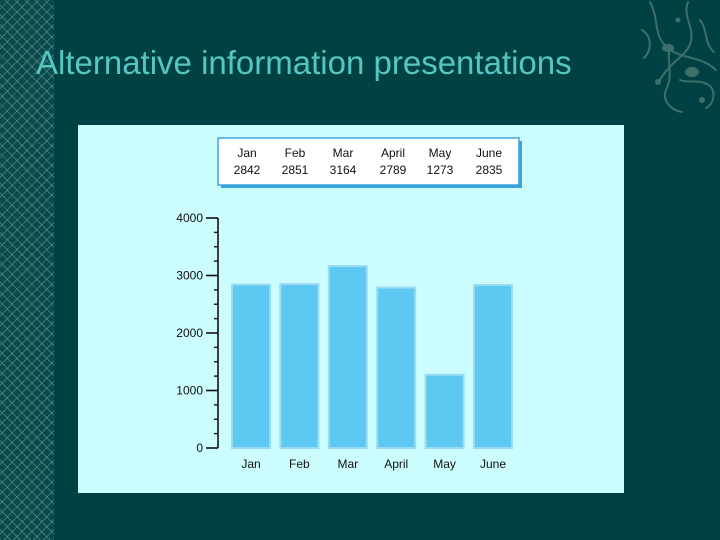 The image size is (720, 540). Describe the element at coordinates (372, 357) in the screenshot. I see `bars` at that location.